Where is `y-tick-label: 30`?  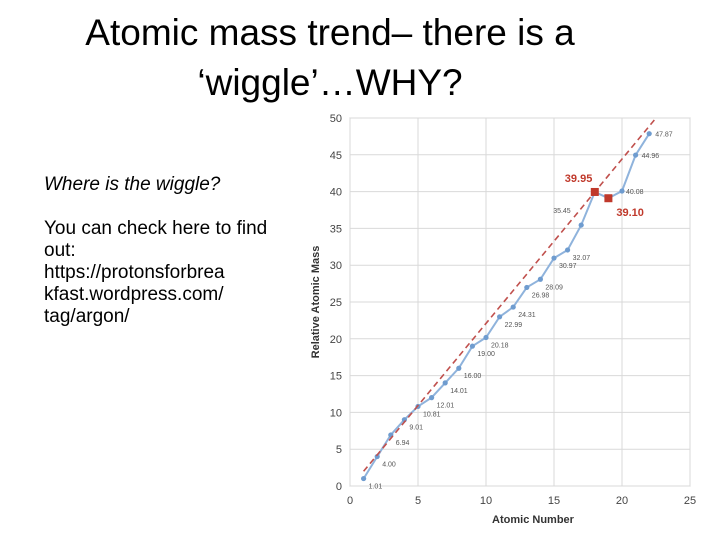
y-tick-label: 30 is located at coordinates (336, 266).